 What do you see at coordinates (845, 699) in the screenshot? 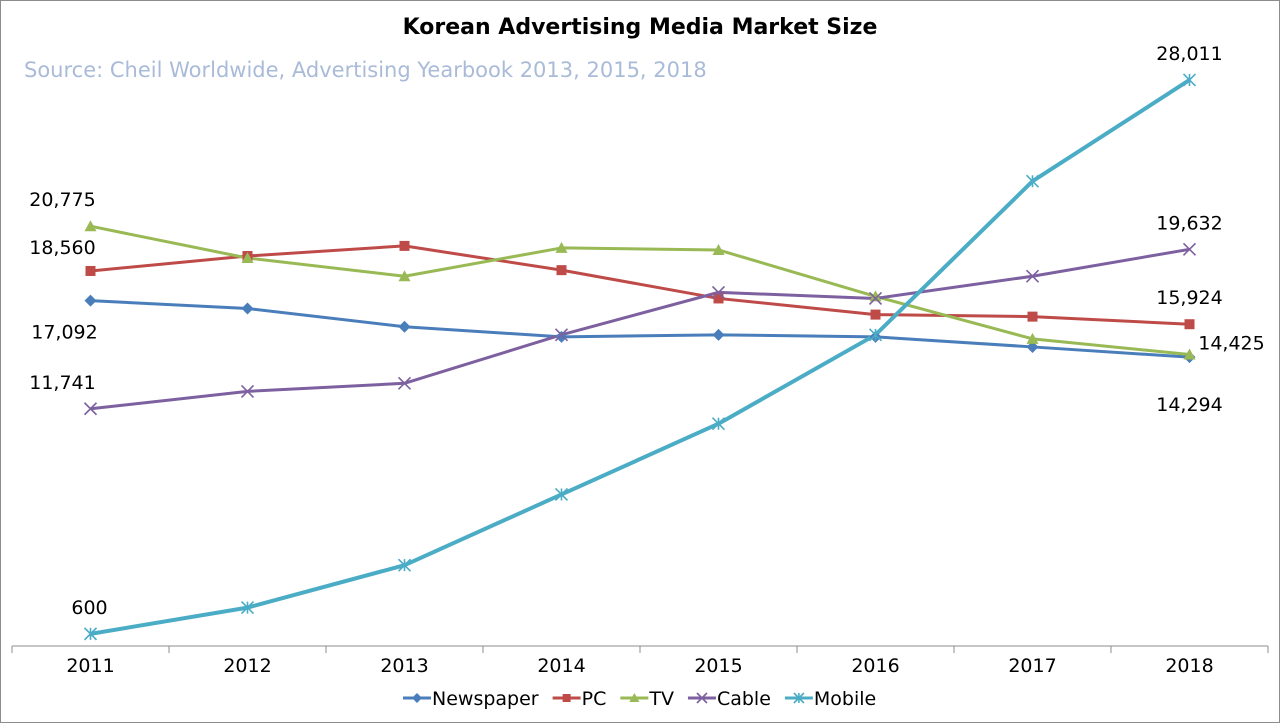
I see `legend-label: Mobile` at bounding box center [845, 699].